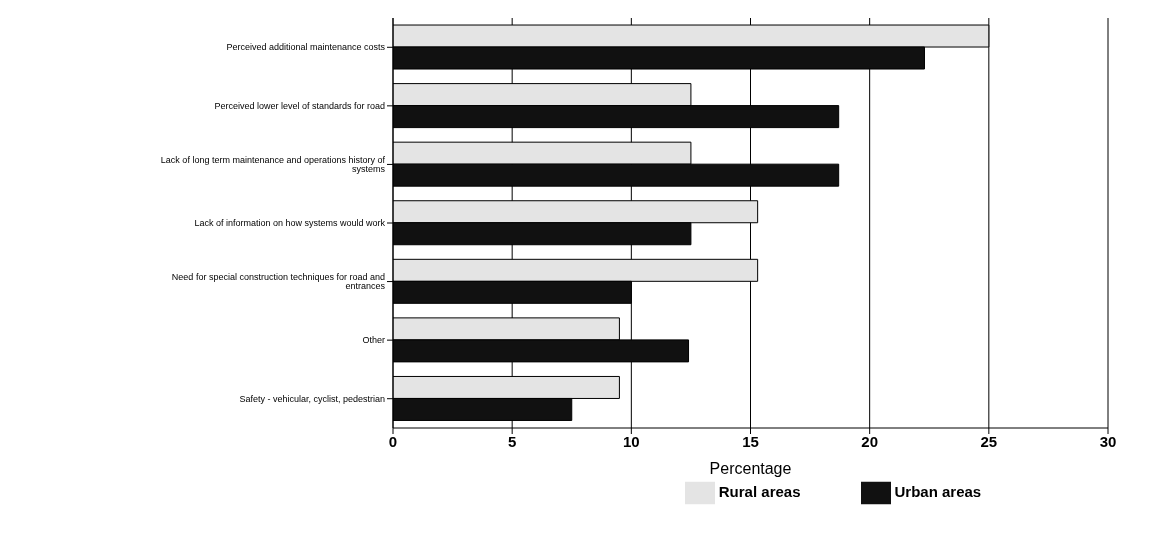 Image resolution: width=1151 pixels, height=536 pixels. What do you see at coordinates (273, 165) in the screenshot?
I see `y-tick-label: Lack of long term maintenance and operations history of systems` at bounding box center [273, 165].